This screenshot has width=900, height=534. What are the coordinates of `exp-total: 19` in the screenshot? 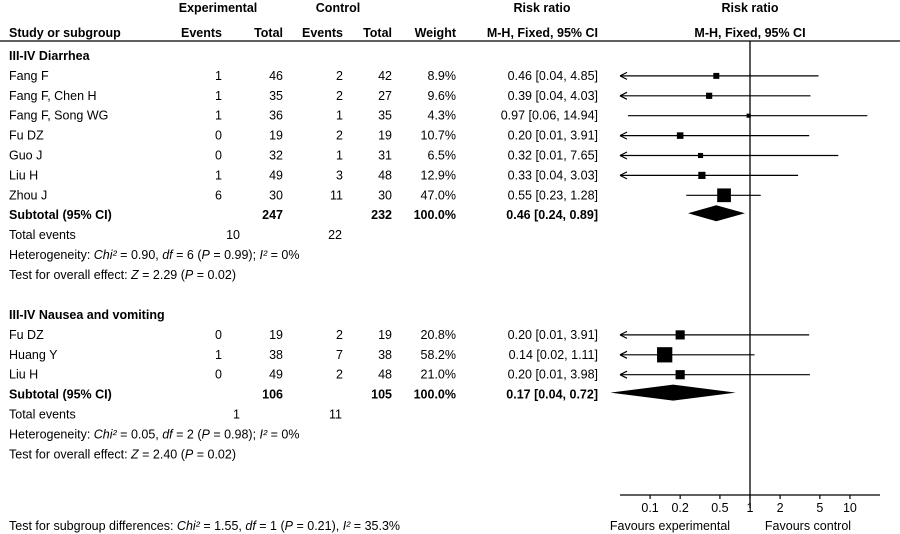 It's located at (276, 335).